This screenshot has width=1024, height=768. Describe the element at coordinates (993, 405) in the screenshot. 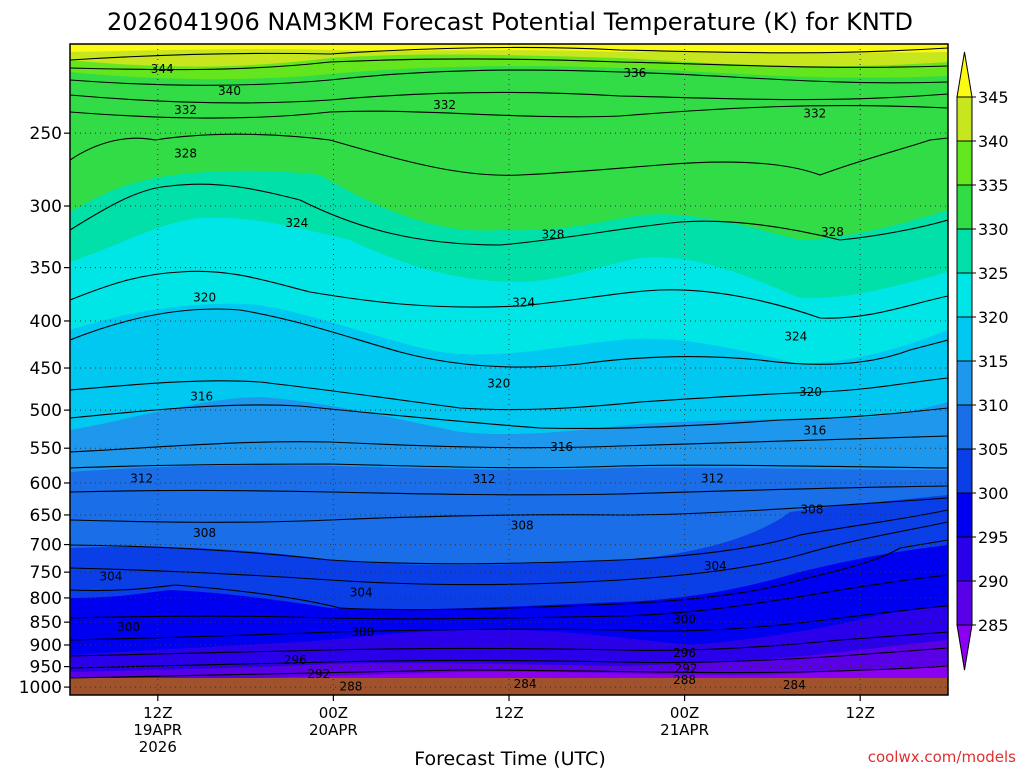

I see `colorbar-label: 310` at that location.